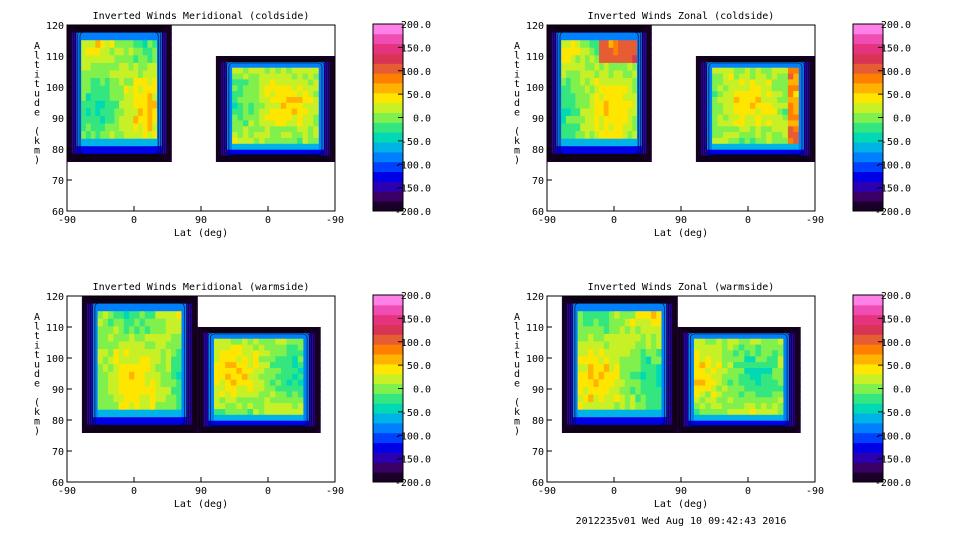 Image resolution: width=960 pixels, height=540 pixels. Describe the element at coordinates (268, 491) in the screenshot. I see `x-tick-label: 0` at that location.